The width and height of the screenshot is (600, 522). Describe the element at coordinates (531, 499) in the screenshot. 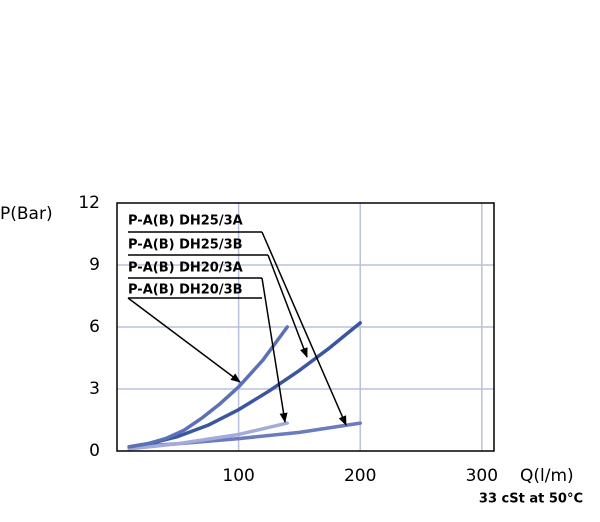

I see `note: 33 cSt at 50°C` at that location.